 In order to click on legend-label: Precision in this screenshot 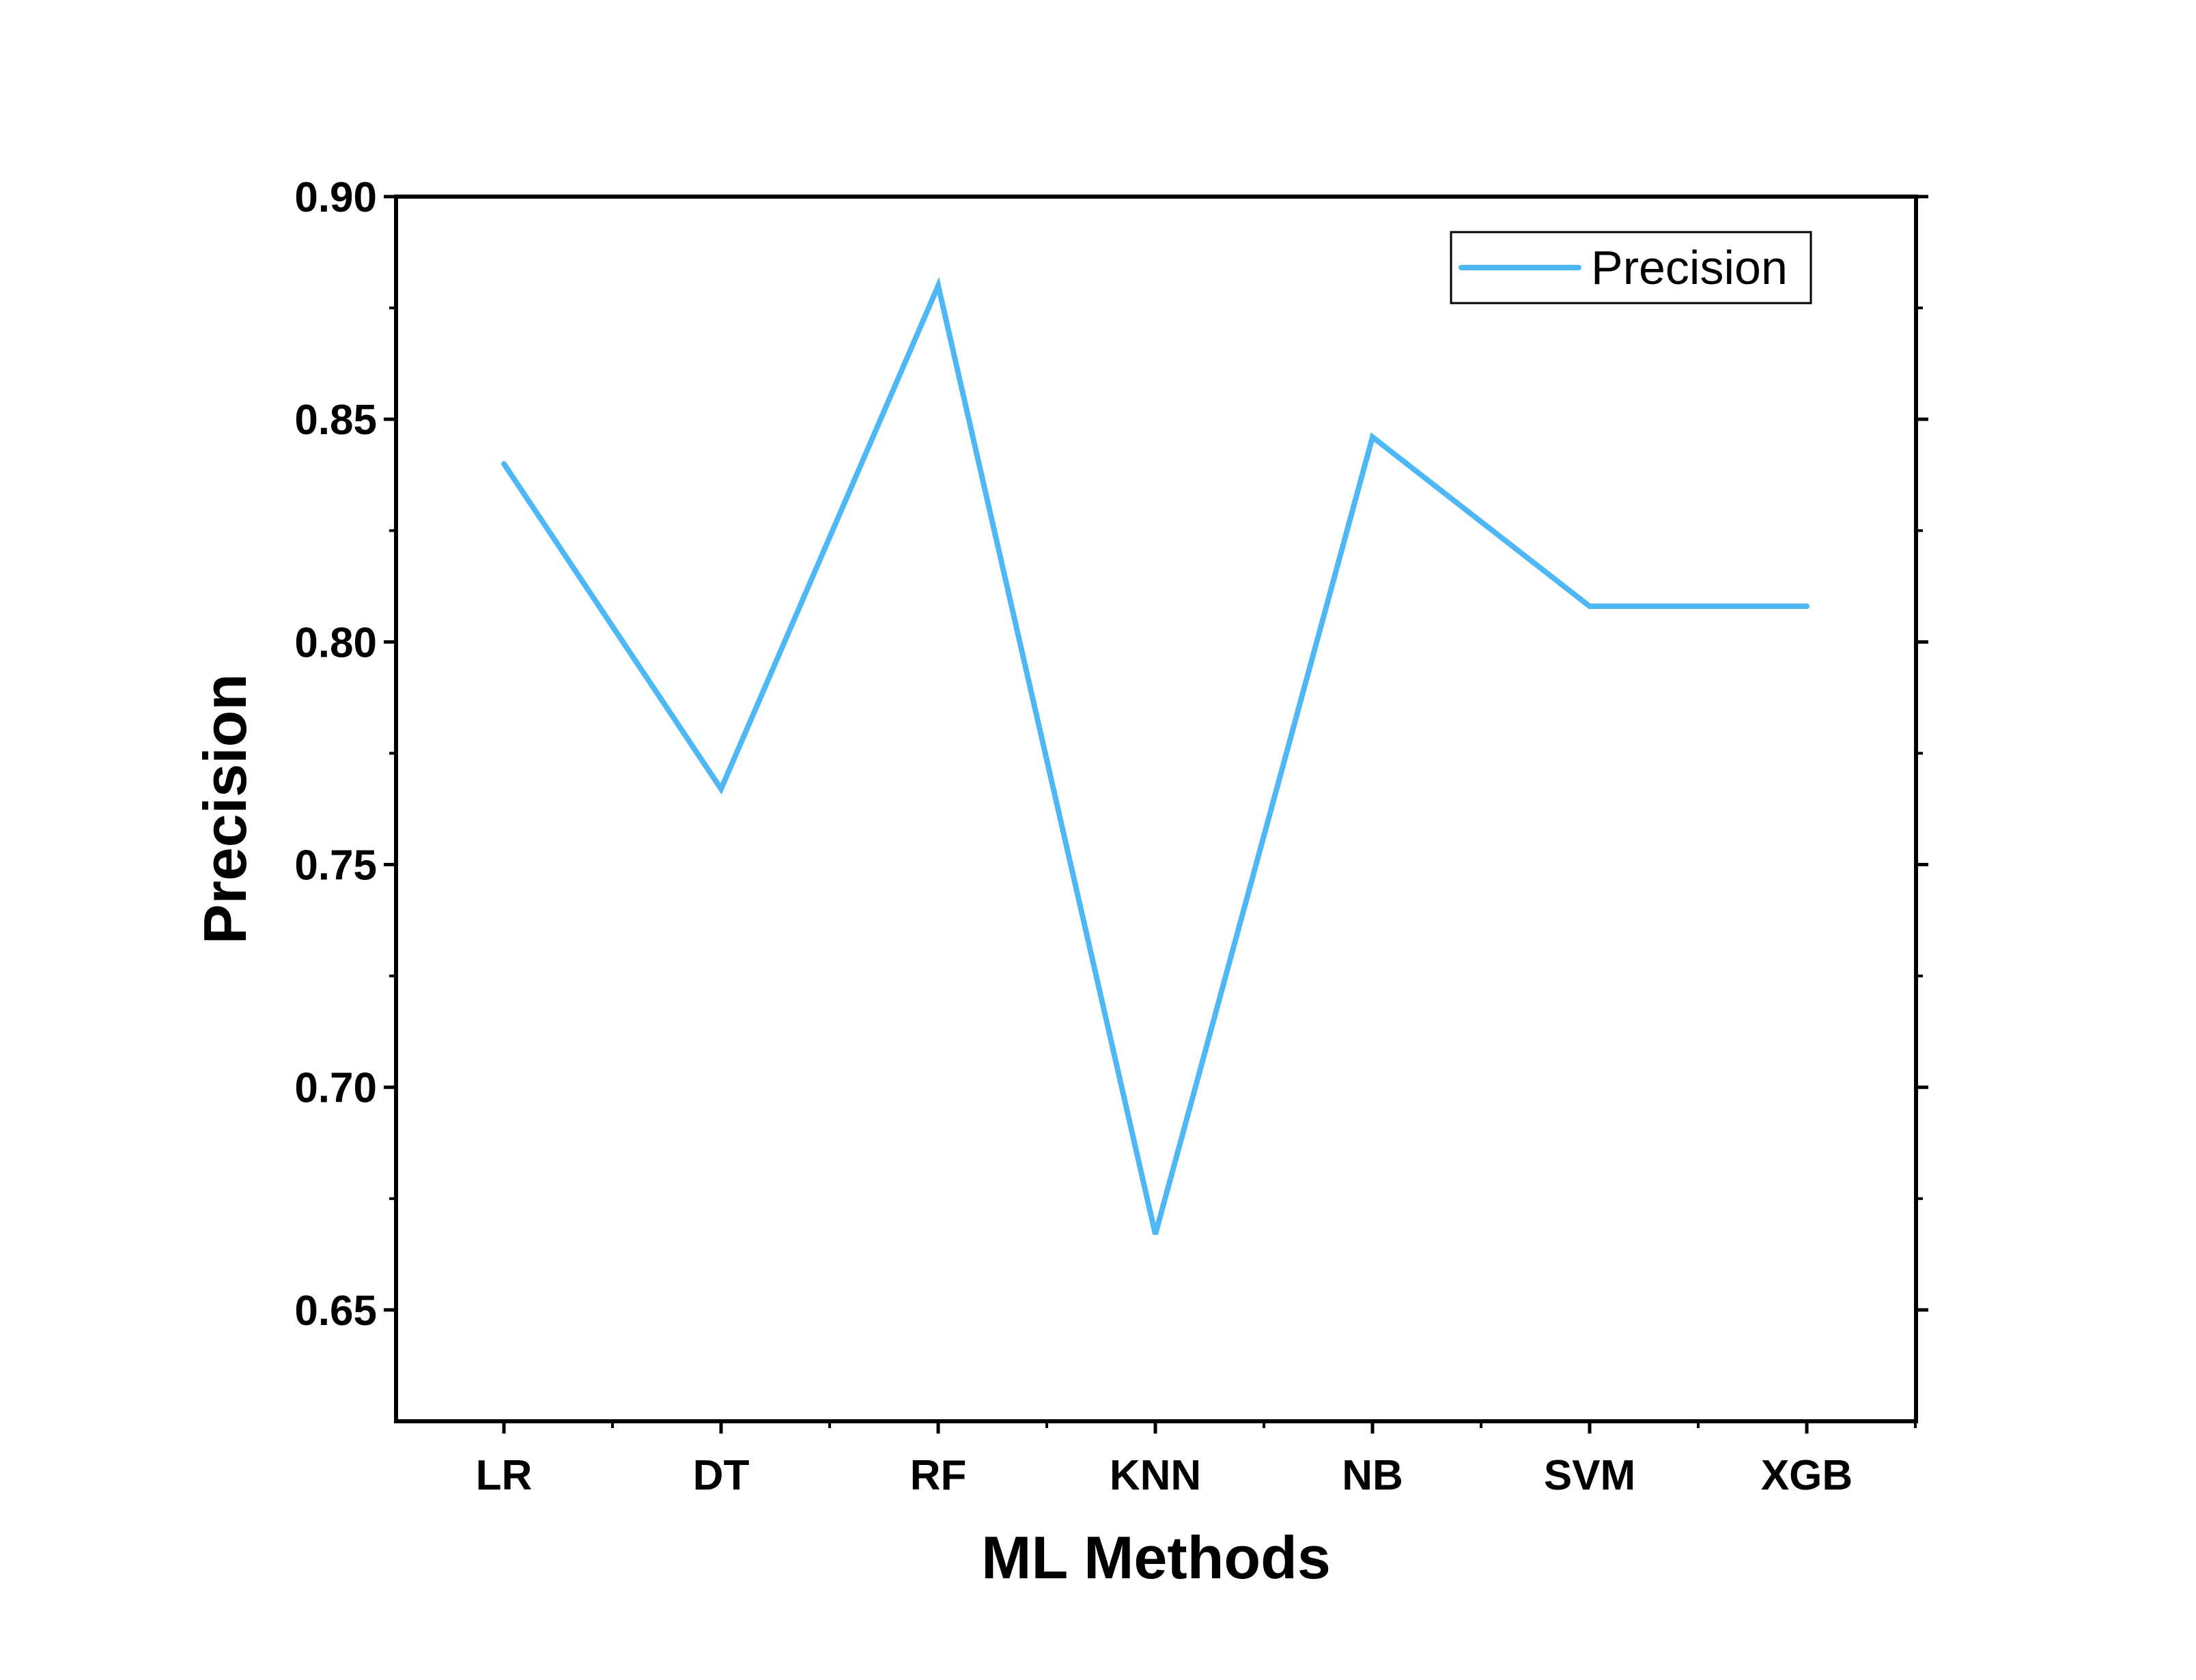, I will do `click(1690, 267)`.